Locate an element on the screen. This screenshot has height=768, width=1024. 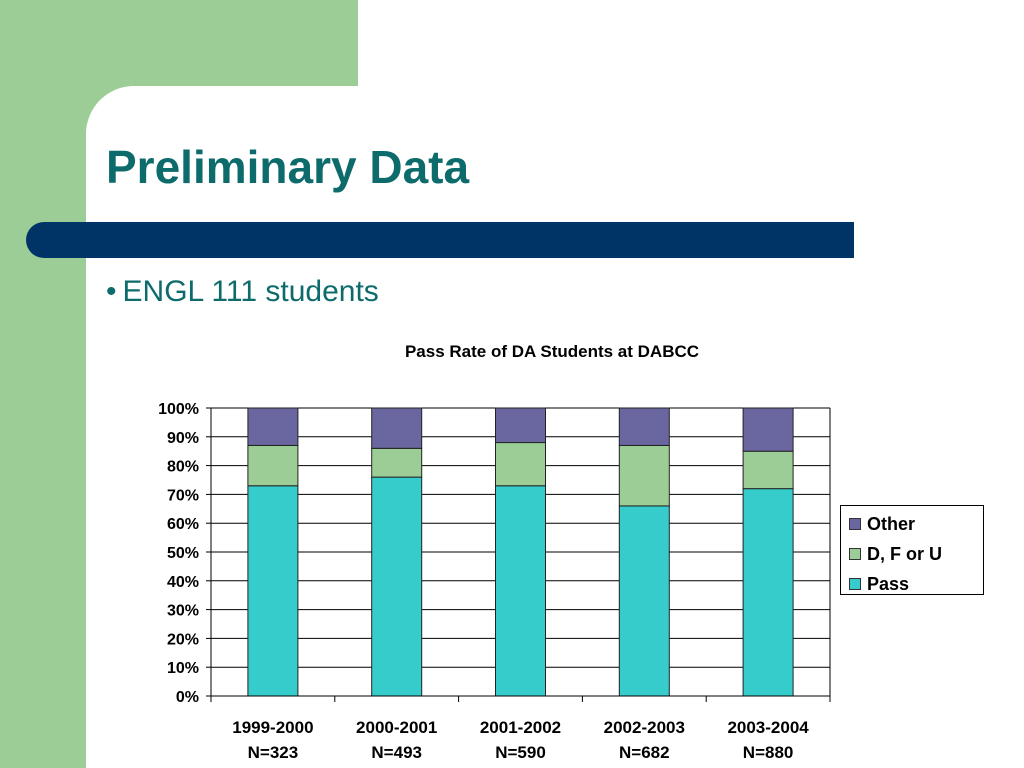
x-tick-label: 2001-2002 is located at coordinates (520, 727).